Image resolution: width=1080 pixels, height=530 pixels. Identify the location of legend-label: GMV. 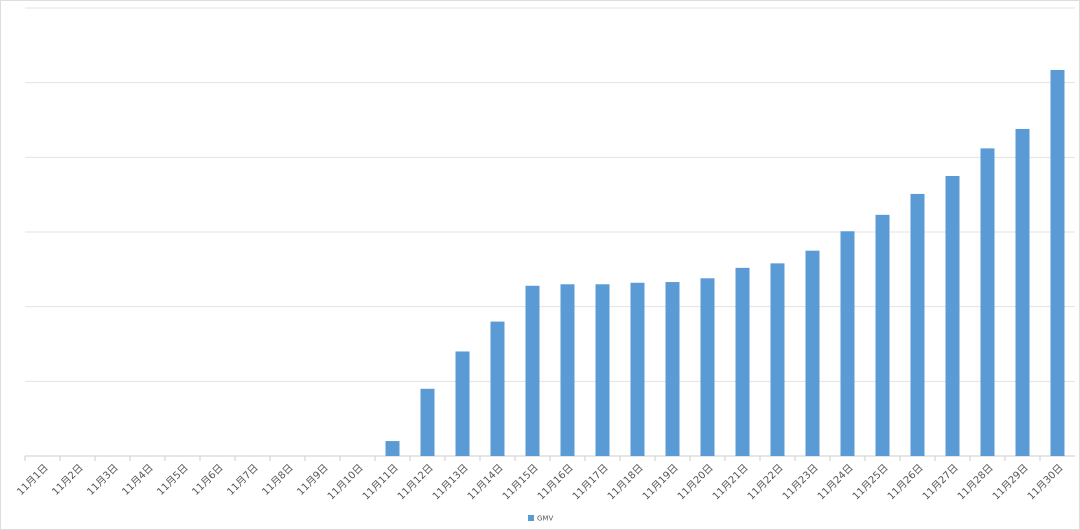
(545, 519).